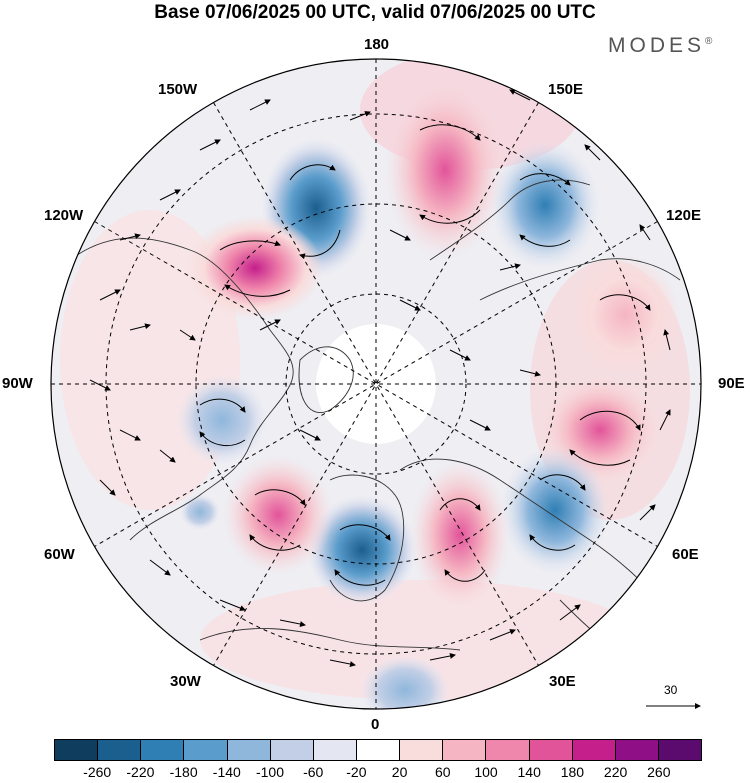 The width and height of the screenshot is (750, 783). What do you see at coordinates (377, 44) in the screenshot?
I see `lon-label-180: 180` at bounding box center [377, 44].